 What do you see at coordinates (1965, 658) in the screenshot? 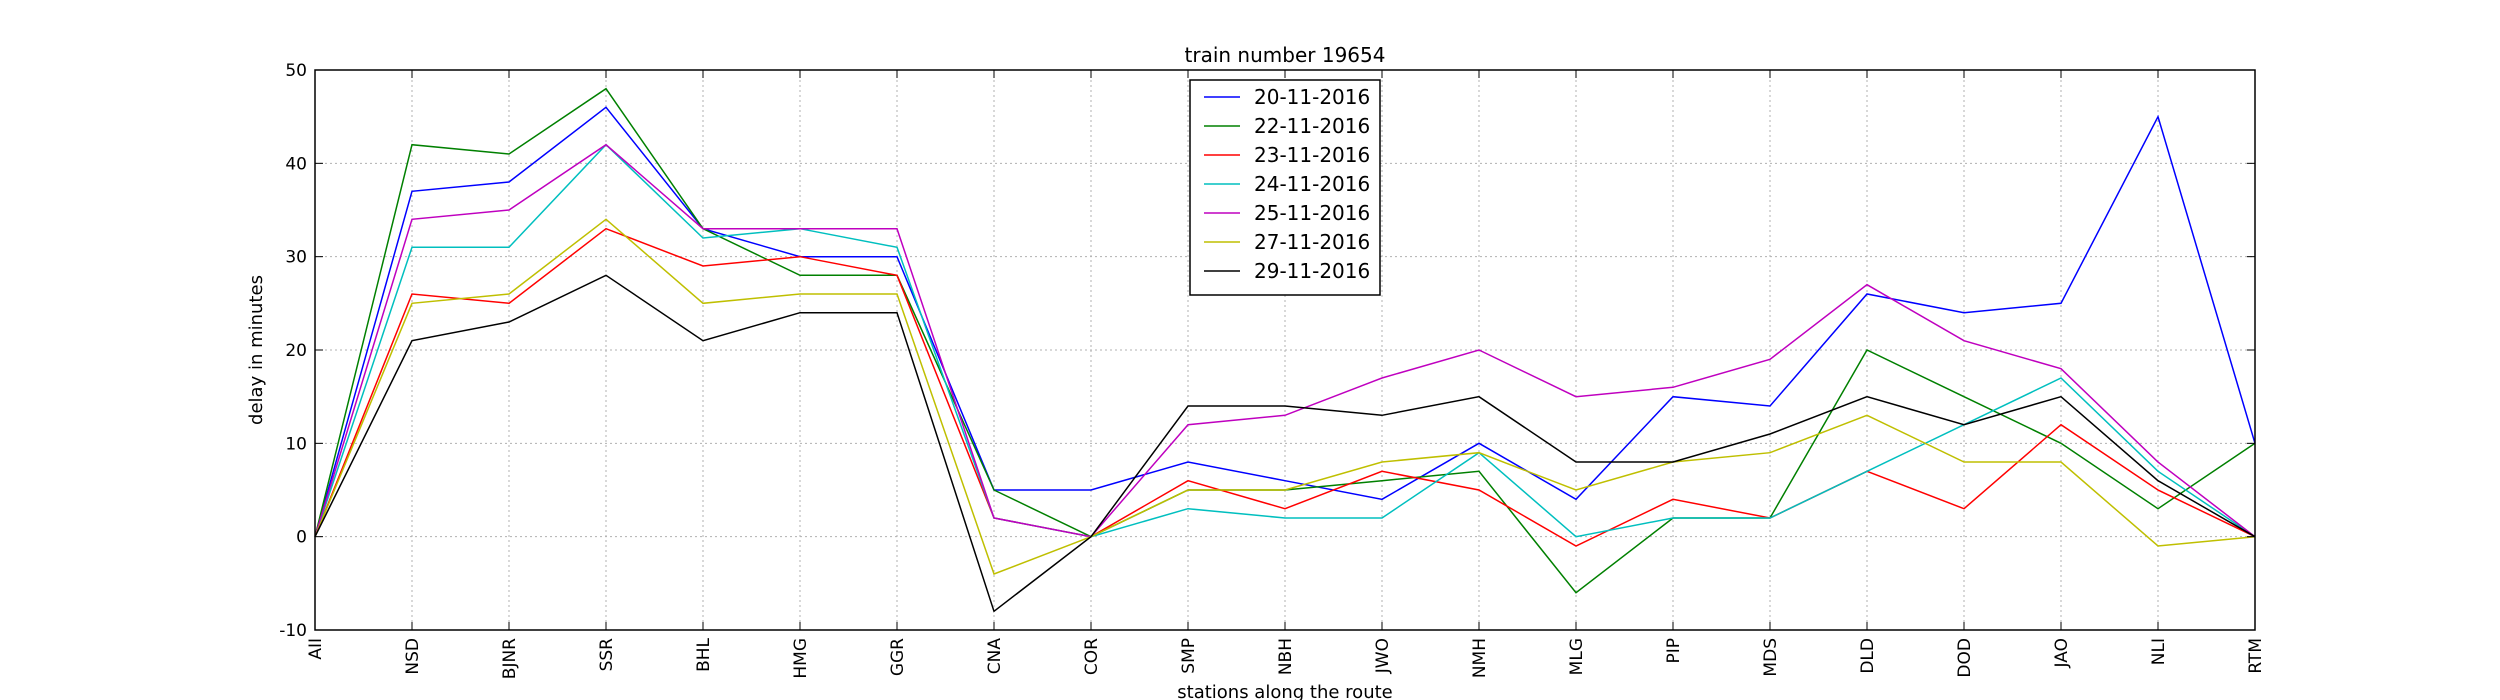
I see `x-tick-label: DOD` at bounding box center [1965, 658].